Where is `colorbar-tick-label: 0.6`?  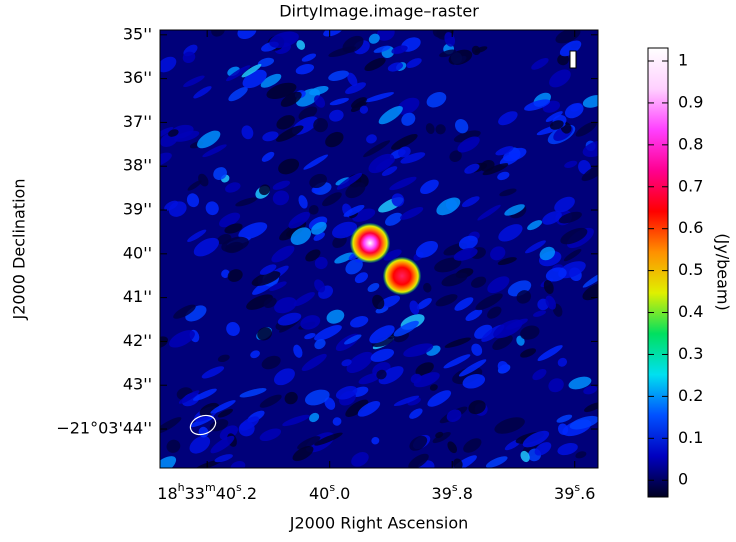 colorbar-tick-label: 0.6 is located at coordinates (690, 227).